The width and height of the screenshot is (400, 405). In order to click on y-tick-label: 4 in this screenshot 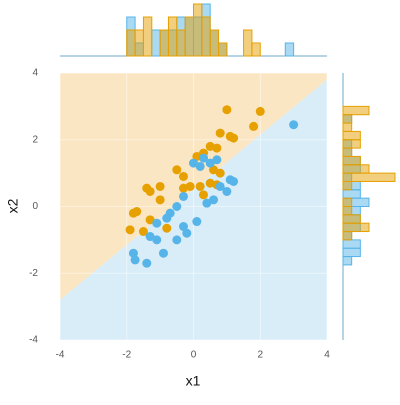, I will do `click(35, 73)`.